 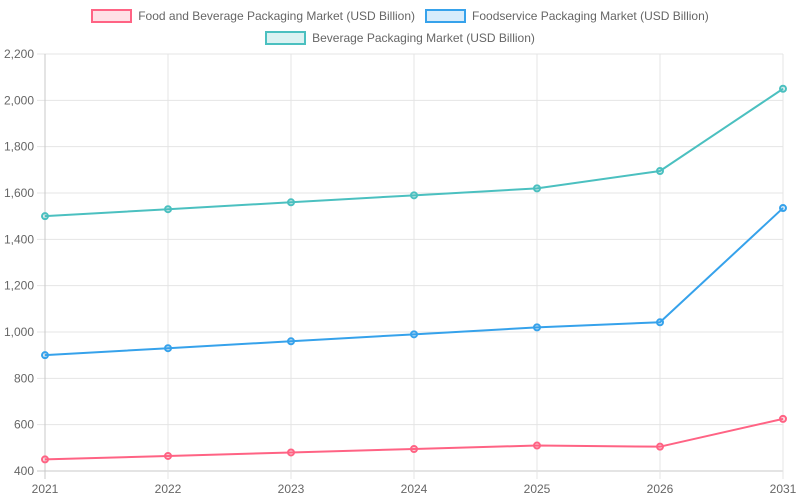 What do you see at coordinates (24, 471) in the screenshot?
I see `y-tick-label: 400` at bounding box center [24, 471].